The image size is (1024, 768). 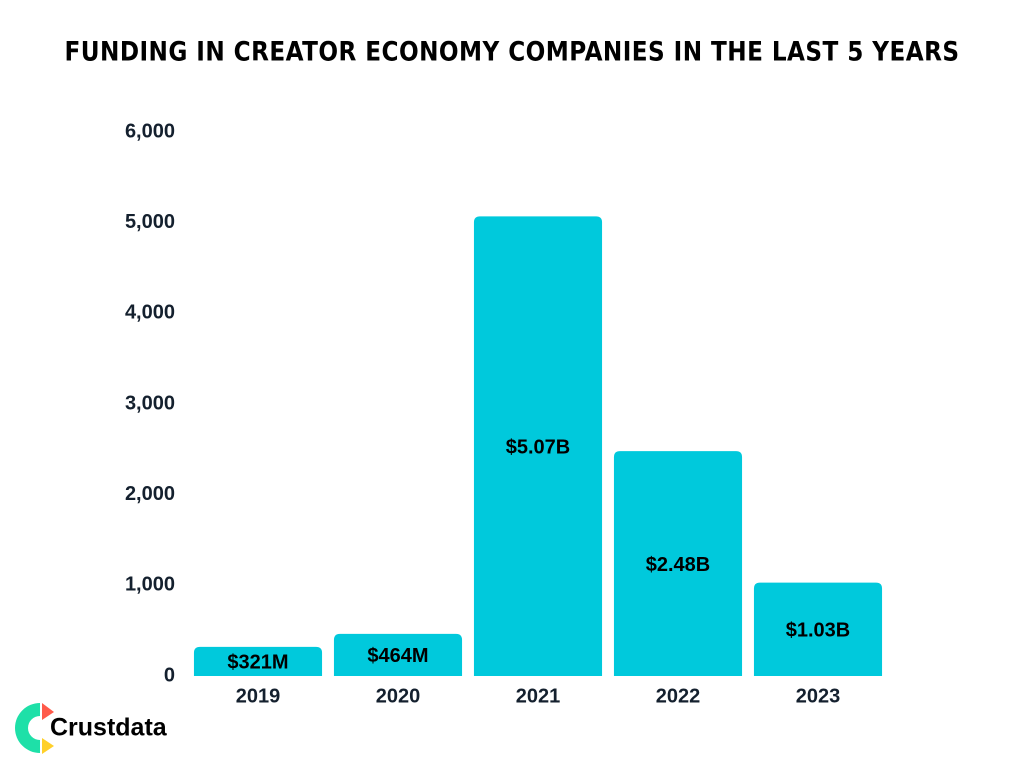 I want to click on logo: Crustdata, so click(x=91, y=728).